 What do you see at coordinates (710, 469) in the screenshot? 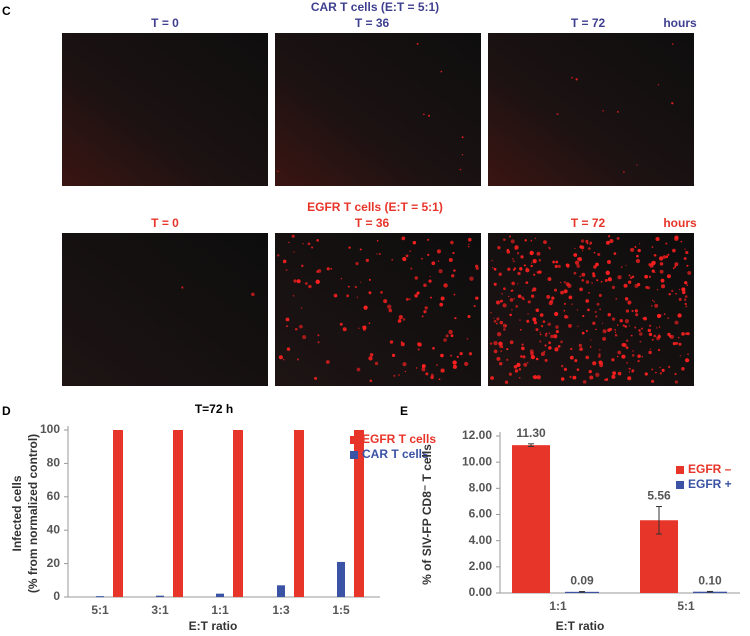
I see `legend-label: EGFR –` at bounding box center [710, 469].